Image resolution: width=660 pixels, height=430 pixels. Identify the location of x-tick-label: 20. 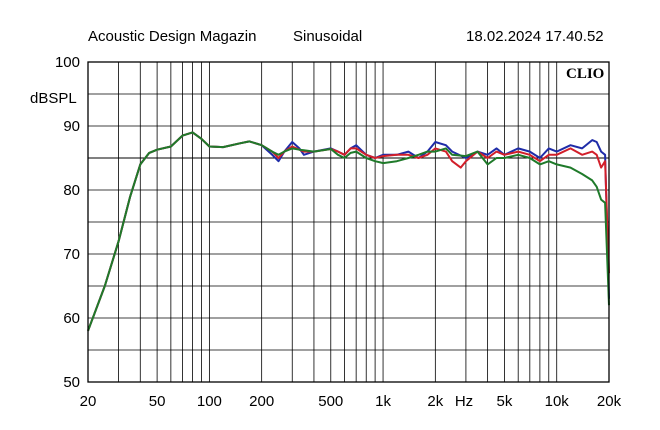
(88, 401).